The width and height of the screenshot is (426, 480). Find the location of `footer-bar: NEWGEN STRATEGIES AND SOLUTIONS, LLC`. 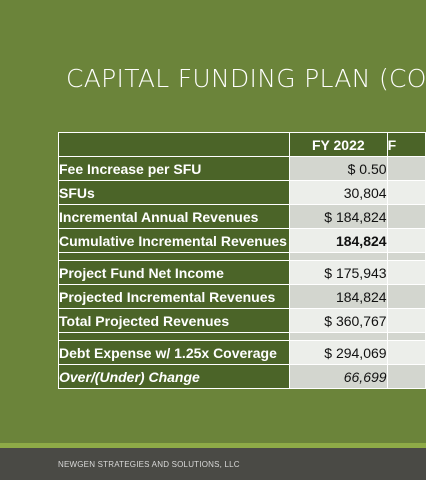

footer-bar: NEWGEN STRATEGIES AND SOLUTIONS, LLC is located at coordinates (213, 464).